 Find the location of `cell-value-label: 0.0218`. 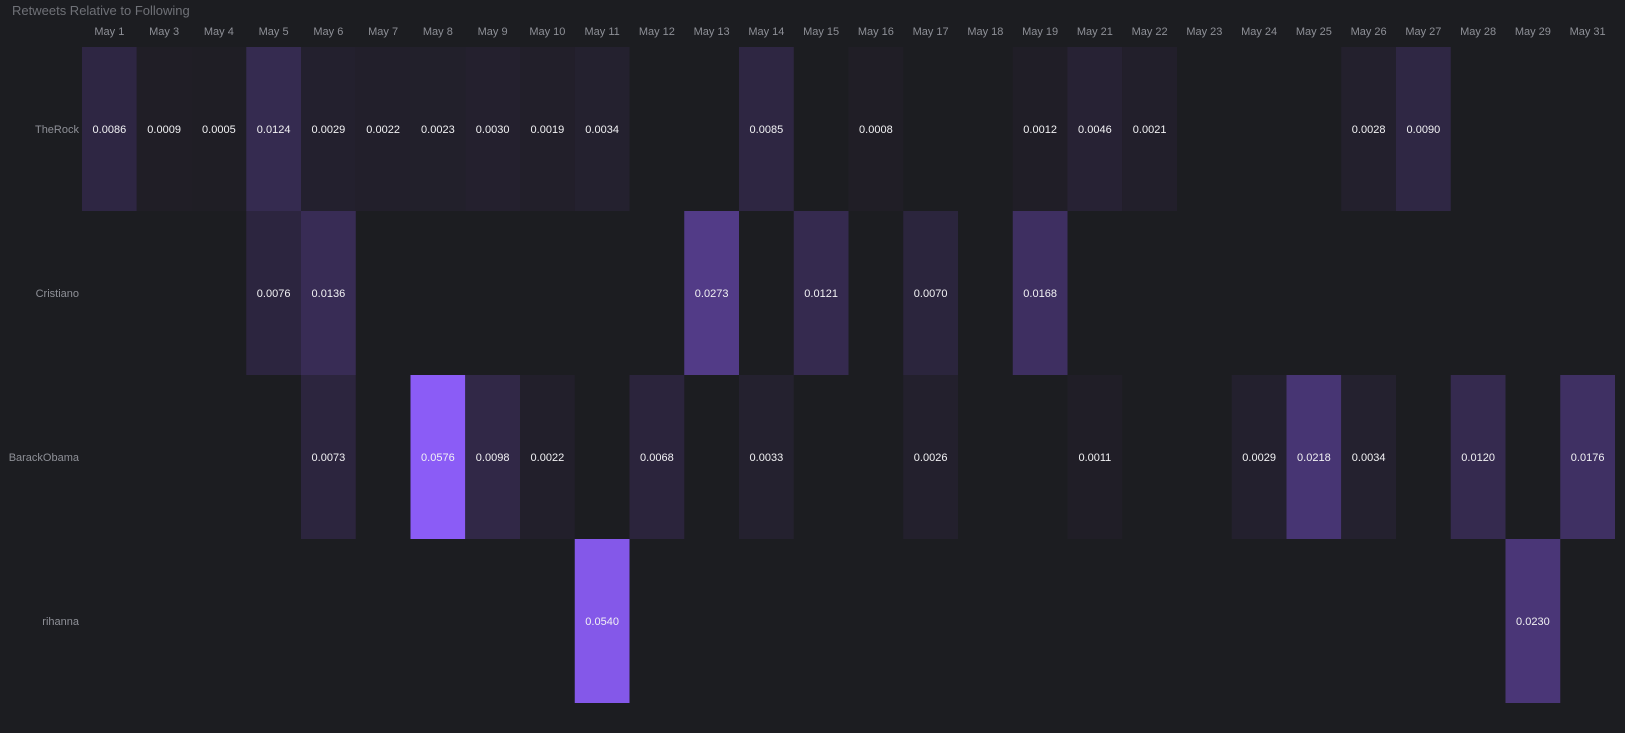

cell-value-label: 0.0218 is located at coordinates (1314, 458).